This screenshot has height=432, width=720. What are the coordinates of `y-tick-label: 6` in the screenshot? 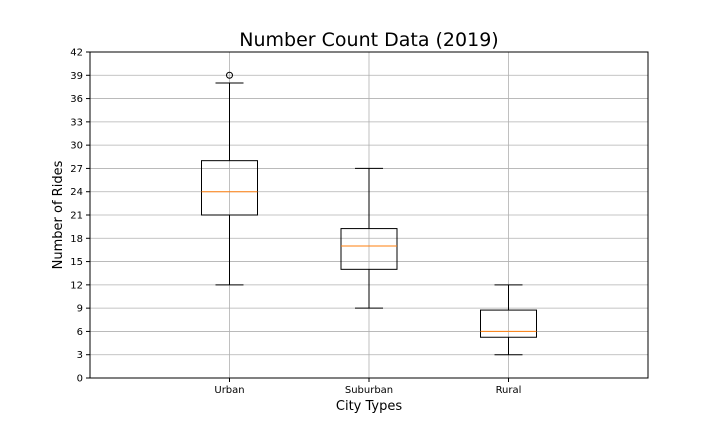 It's located at (80, 332).